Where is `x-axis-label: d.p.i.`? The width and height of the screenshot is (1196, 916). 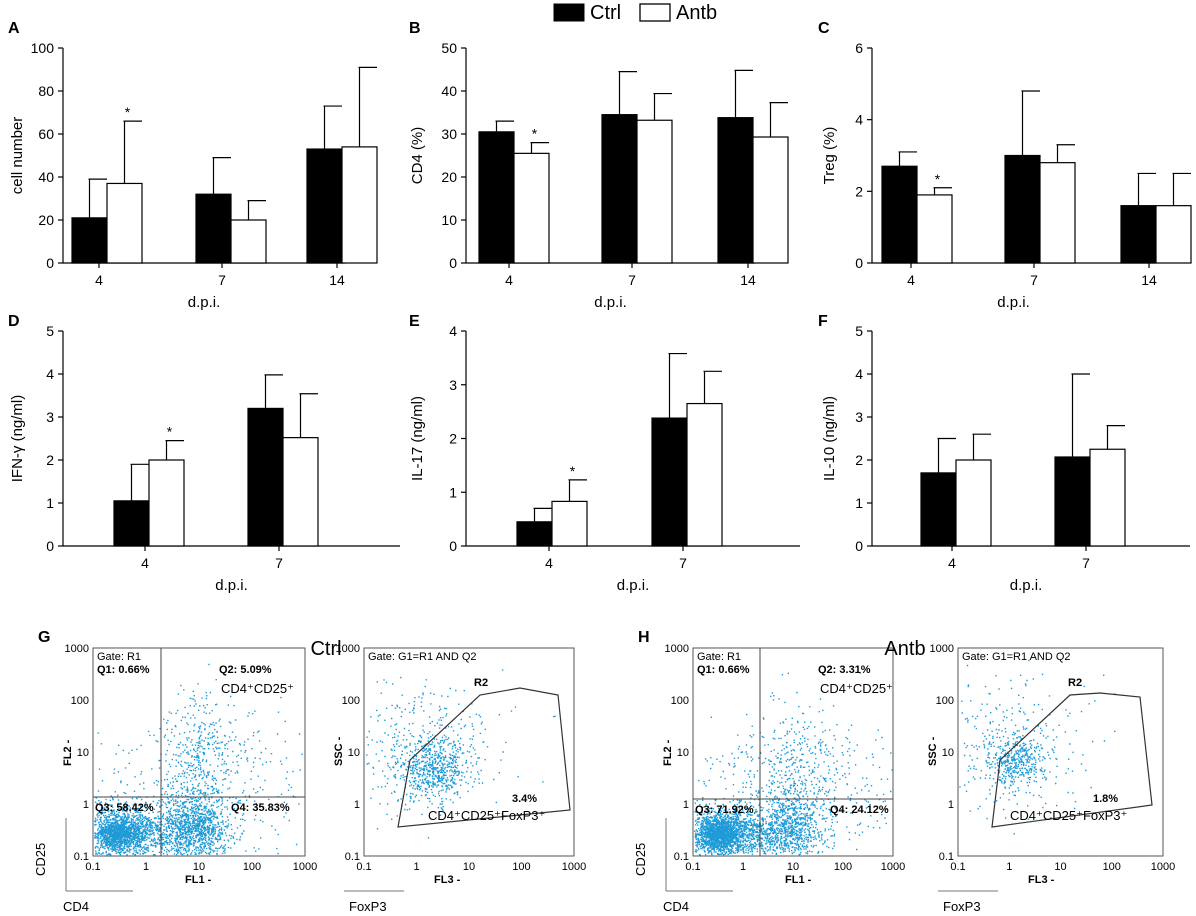
x-axis-label: d.p.i. is located at coordinates (231, 585).